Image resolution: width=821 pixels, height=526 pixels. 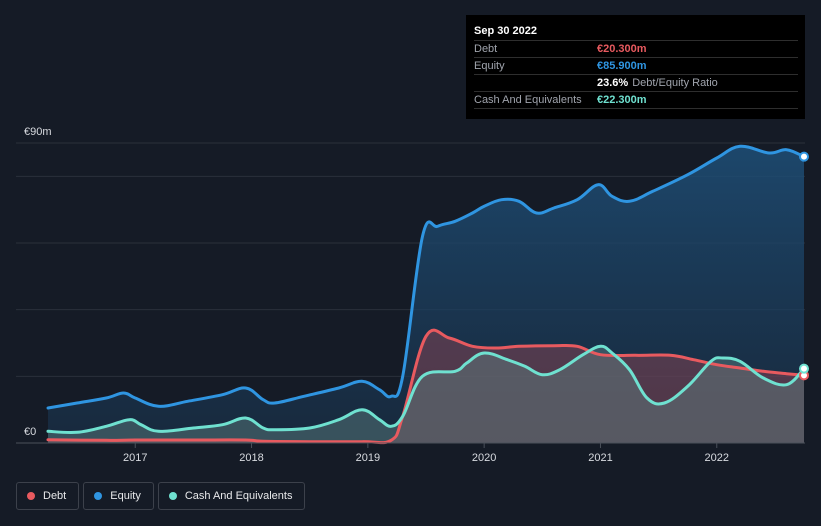 What do you see at coordinates (426, 453) in the screenshot?
I see `x-axis-ticks: 2017 2018 2019 2020 2021 2022` at bounding box center [426, 453].